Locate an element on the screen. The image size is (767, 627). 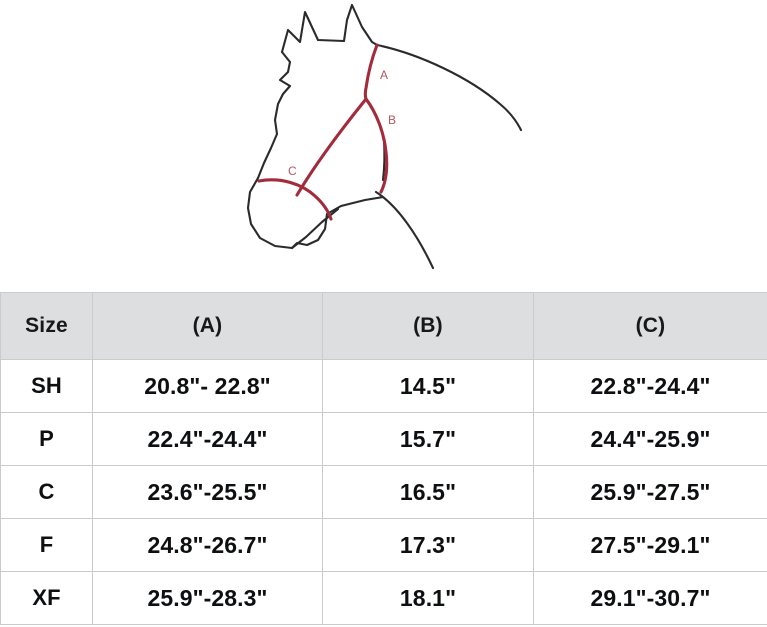
cell-measure-a: 22.4"-24.4" is located at coordinates (207, 439).